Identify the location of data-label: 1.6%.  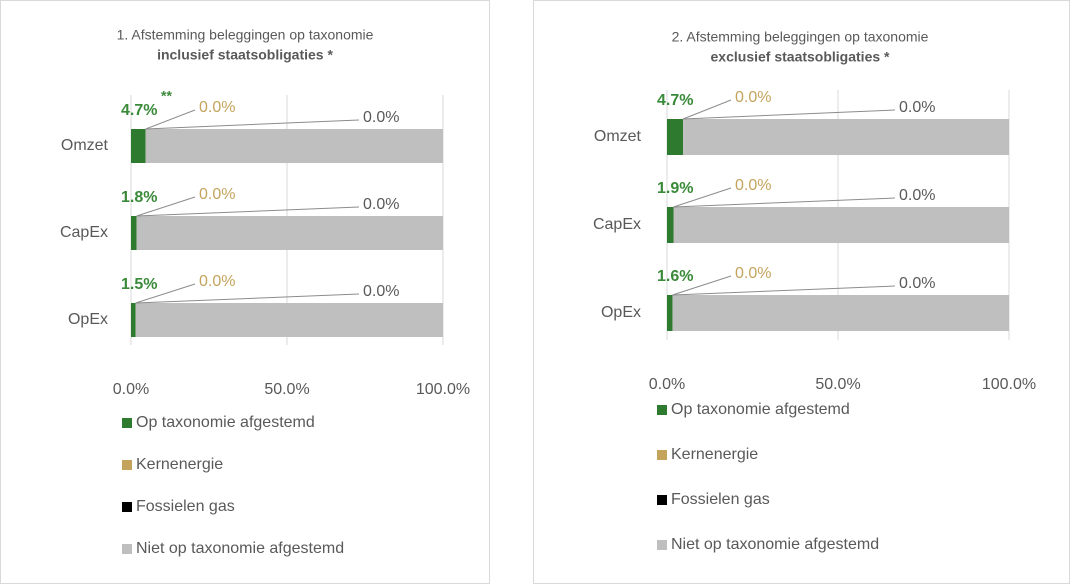
(675, 276).